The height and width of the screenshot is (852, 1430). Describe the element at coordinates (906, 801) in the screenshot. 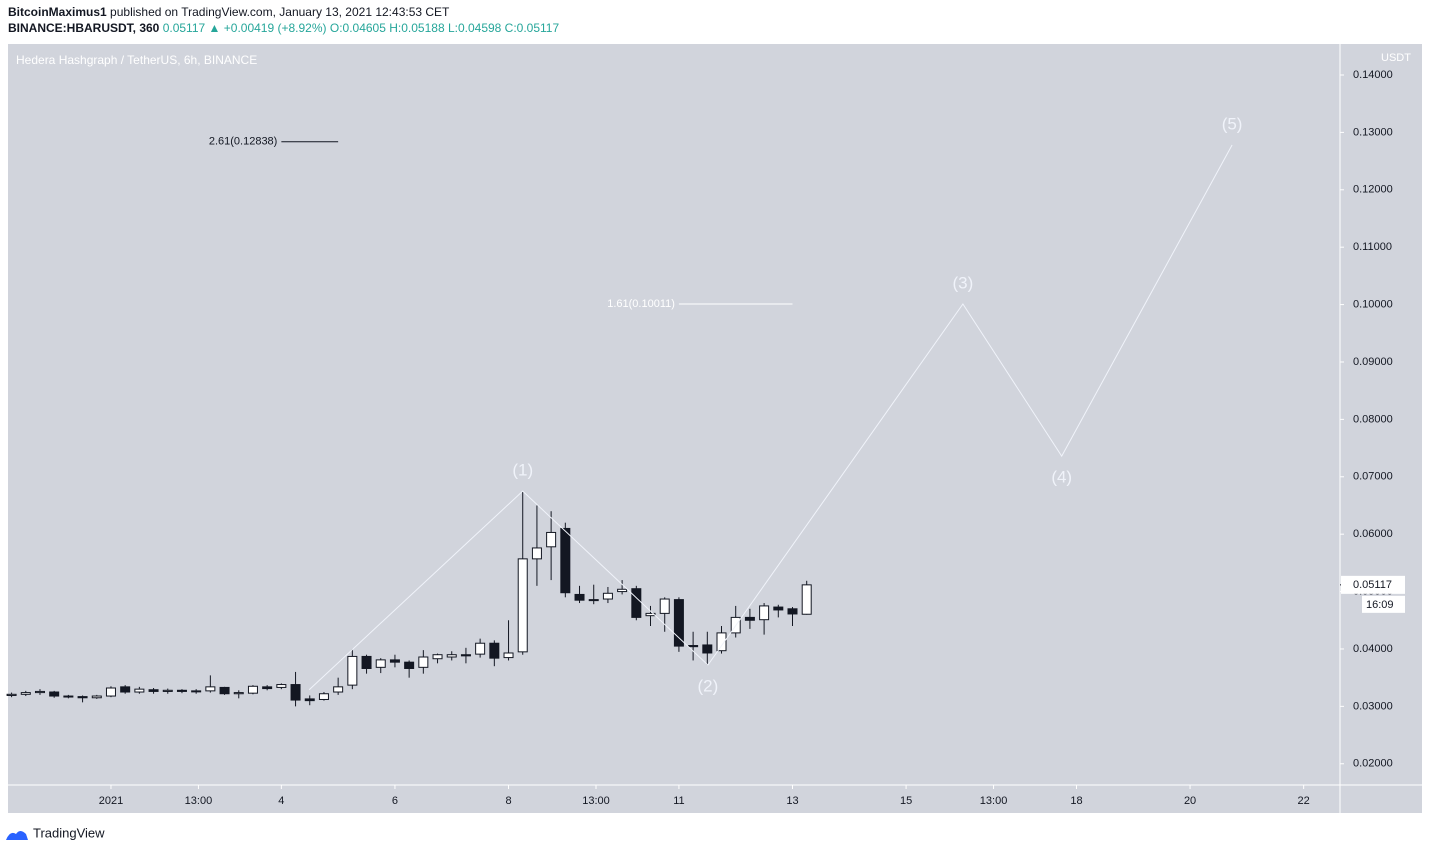

I see `x-tick-label: 15` at that location.